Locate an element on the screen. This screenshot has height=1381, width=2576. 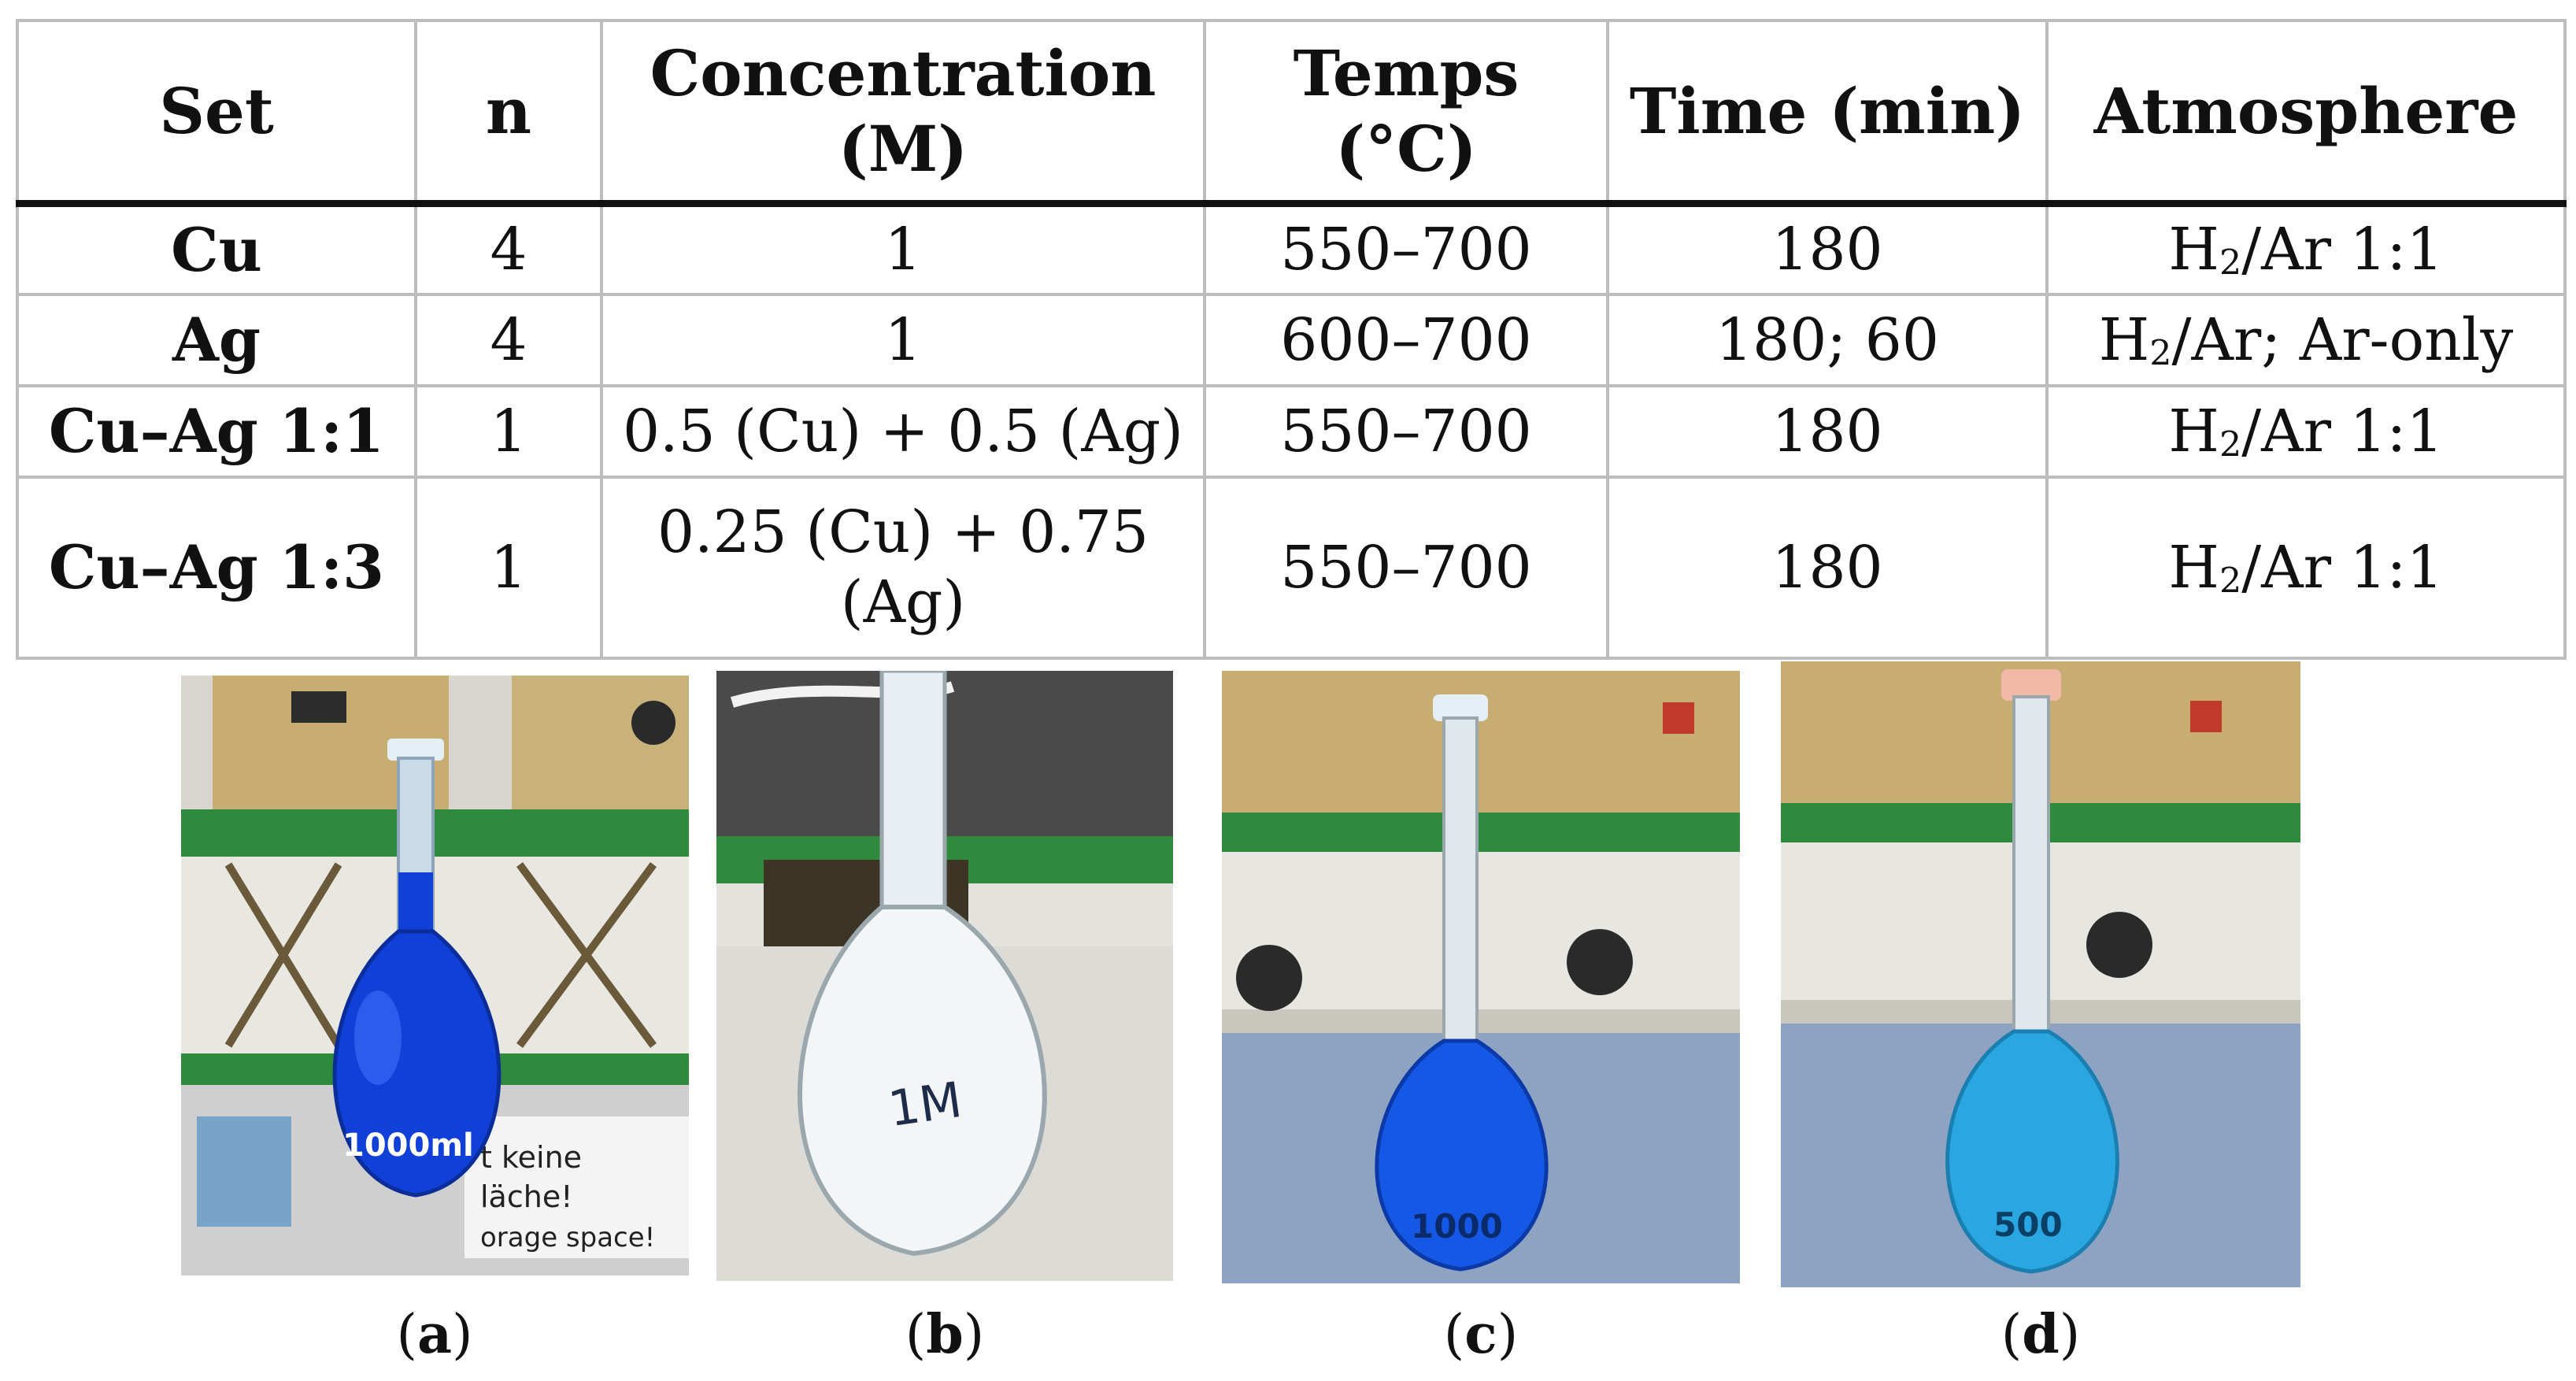
header-concentration-line1: Concentration is located at coordinates (903, 72).